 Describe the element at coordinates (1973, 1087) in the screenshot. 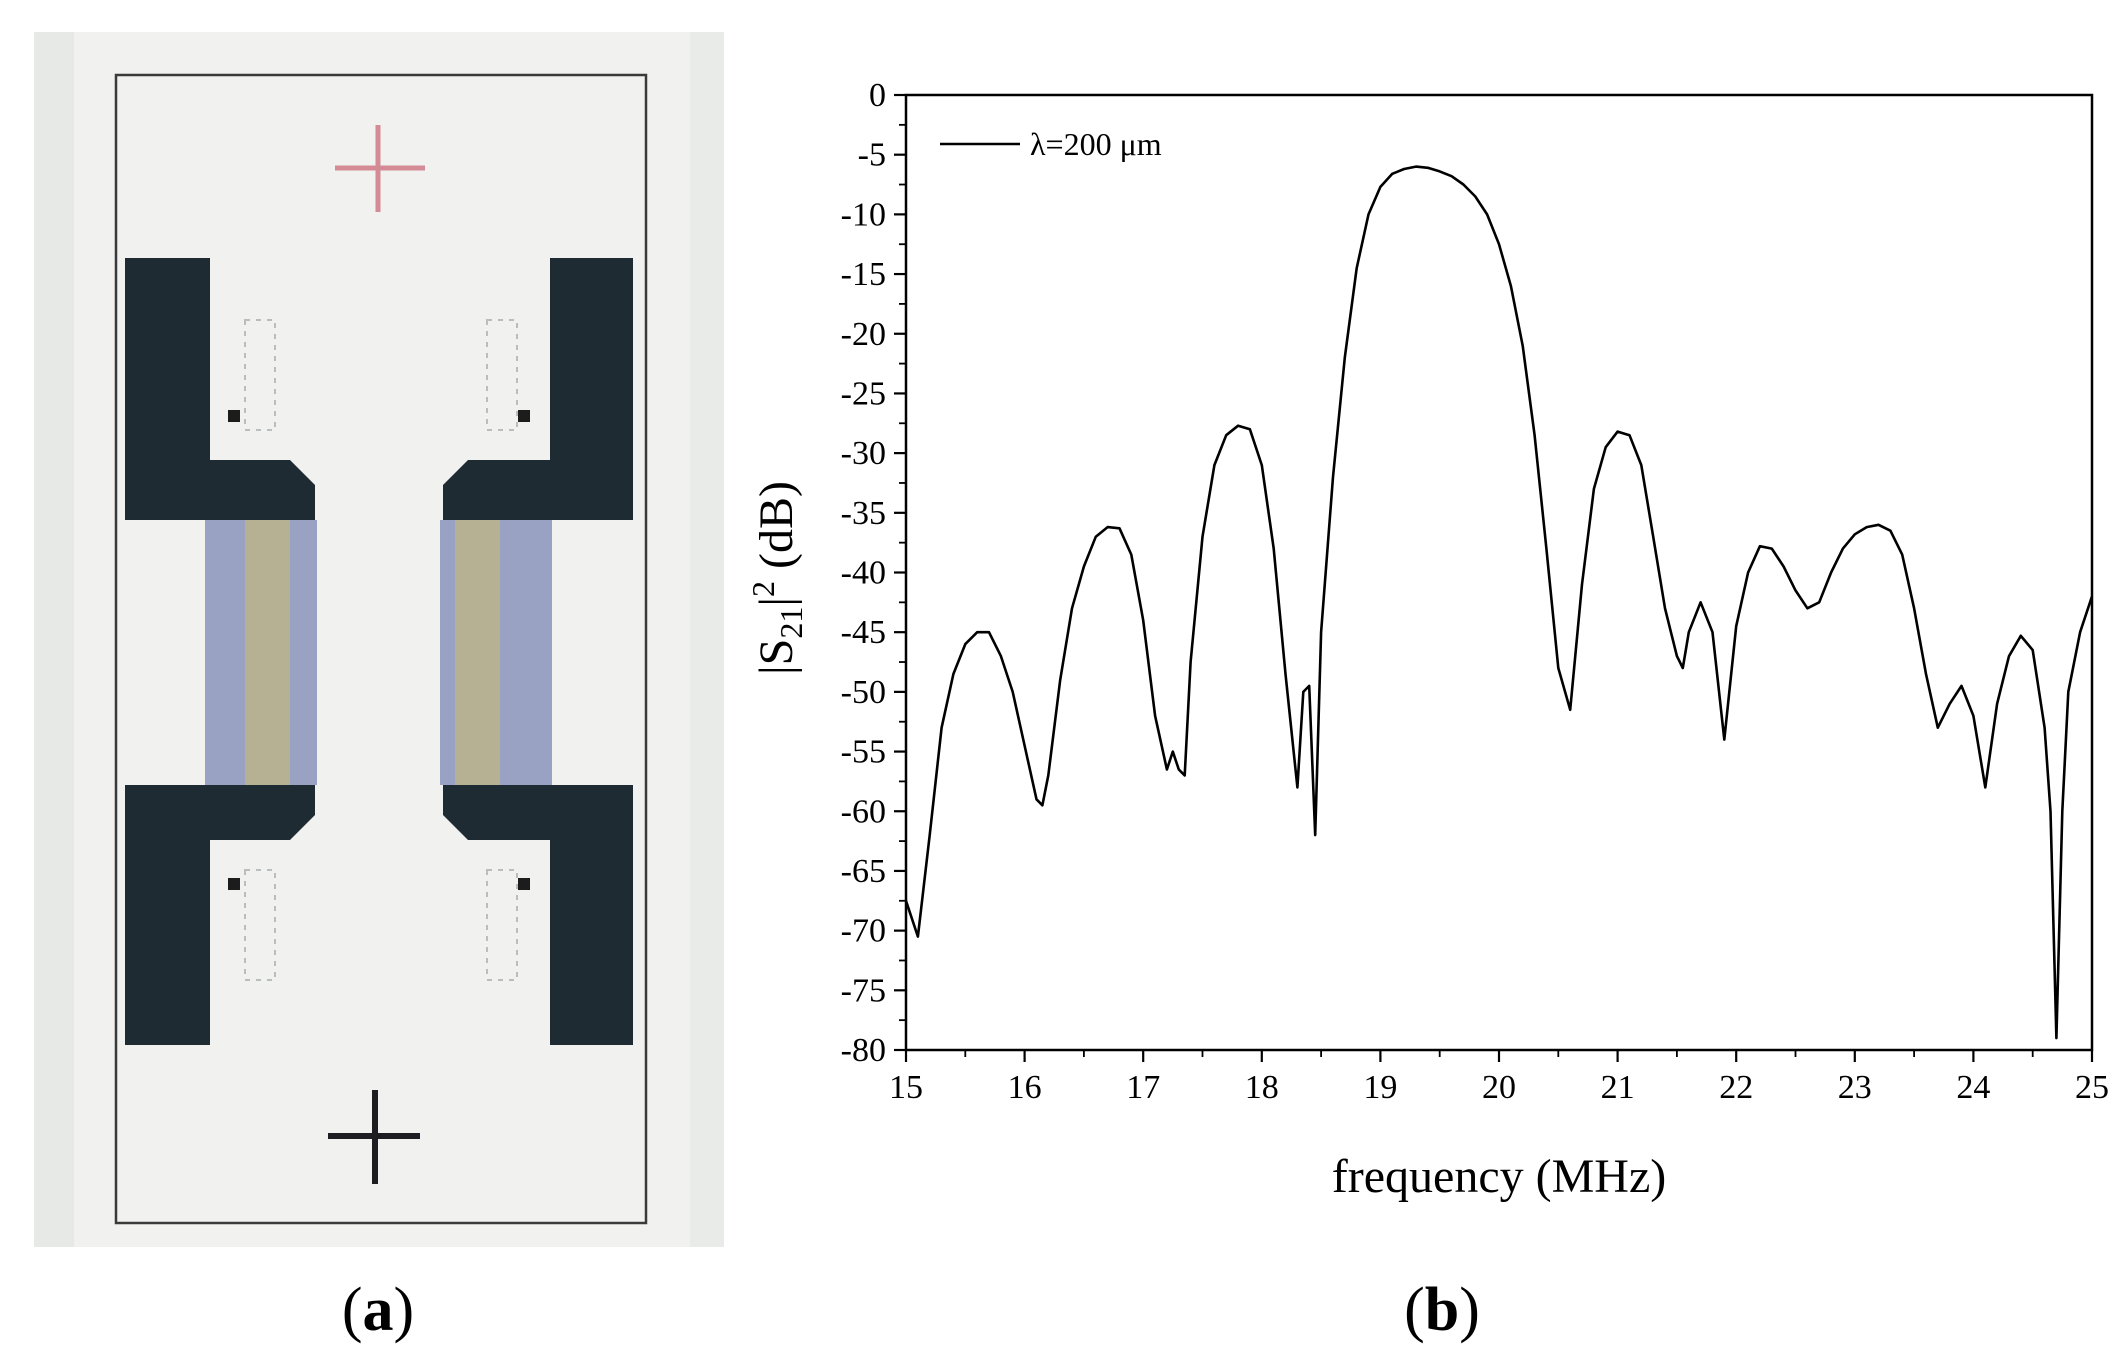

I see `x-tick-label: 24` at that location.